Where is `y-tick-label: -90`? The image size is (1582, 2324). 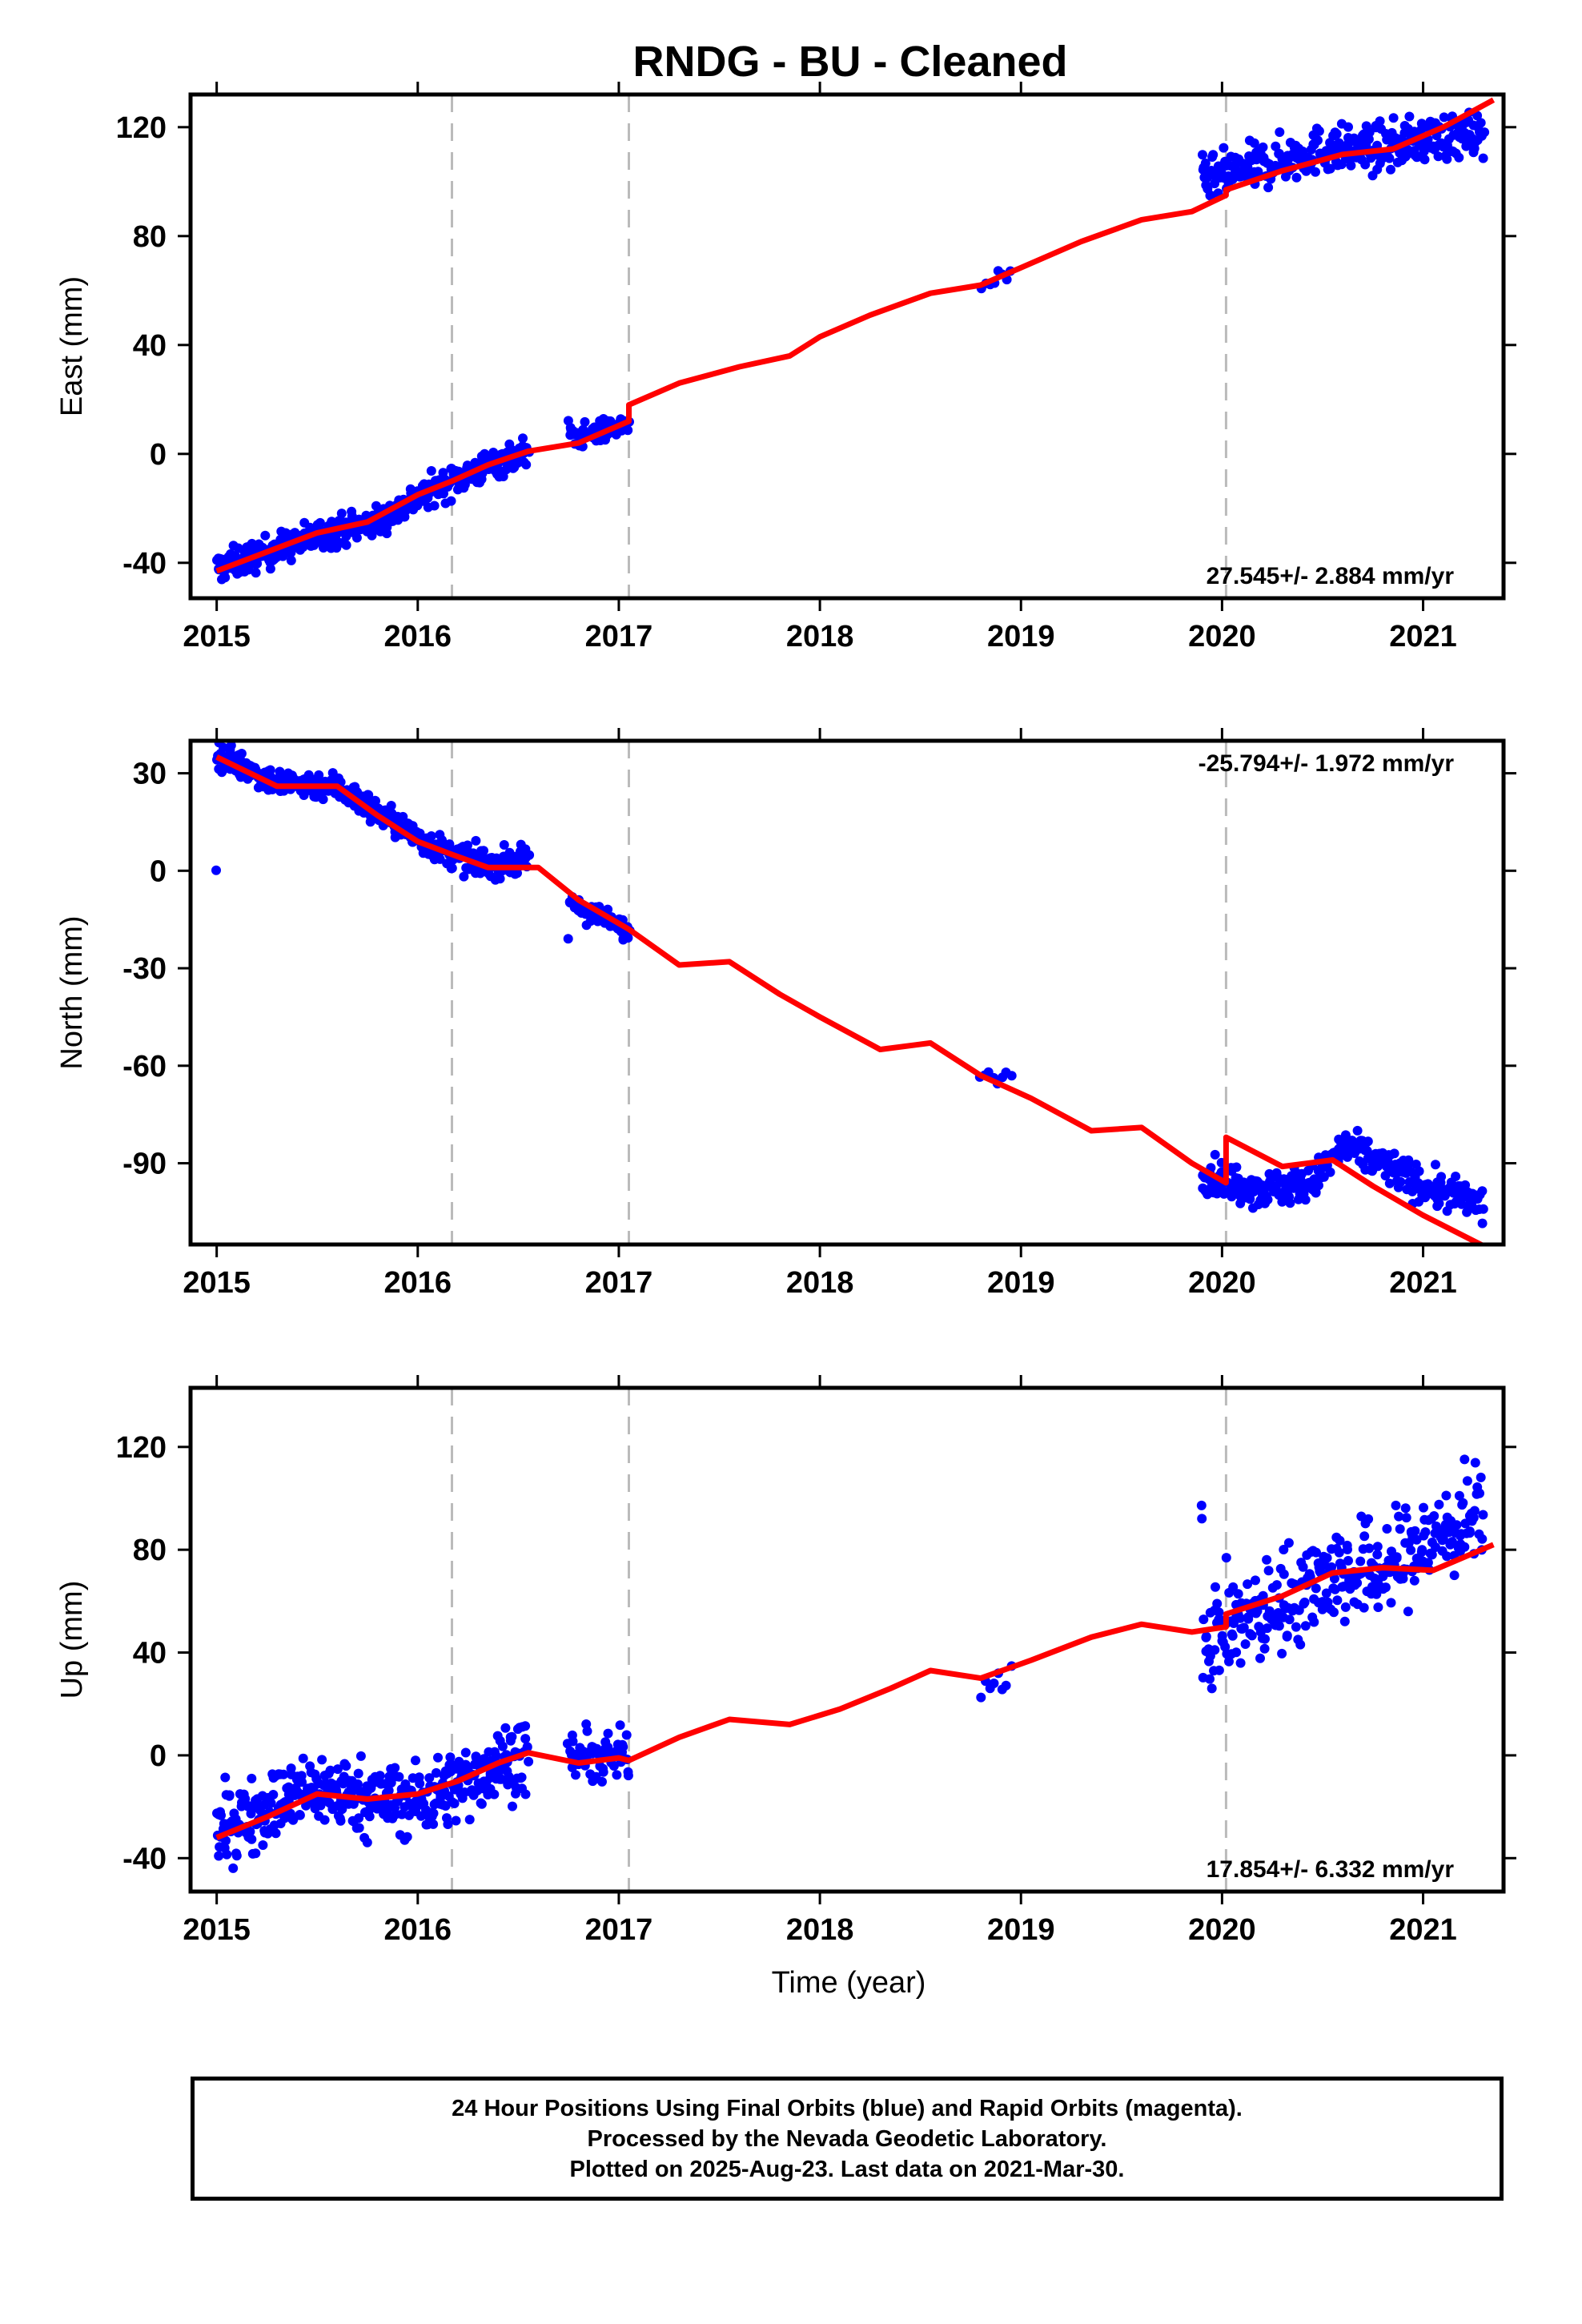 y-tick-label: -90 is located at coordinates (144, 1164).